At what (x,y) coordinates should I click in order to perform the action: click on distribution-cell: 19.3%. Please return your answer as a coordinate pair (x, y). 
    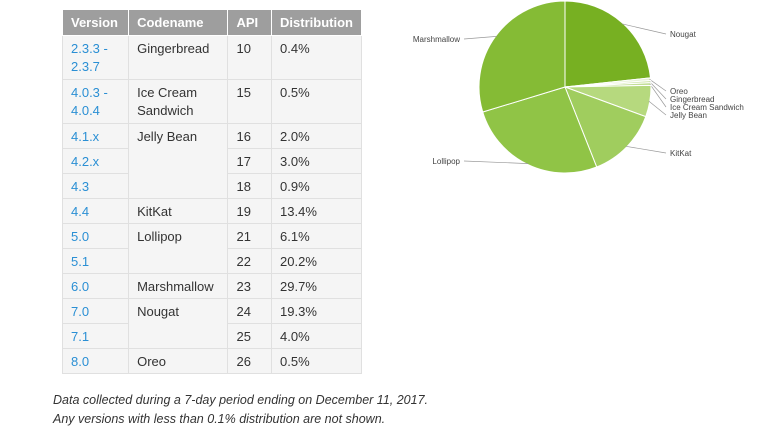
    Looking at the image, I should click on (316, 311).